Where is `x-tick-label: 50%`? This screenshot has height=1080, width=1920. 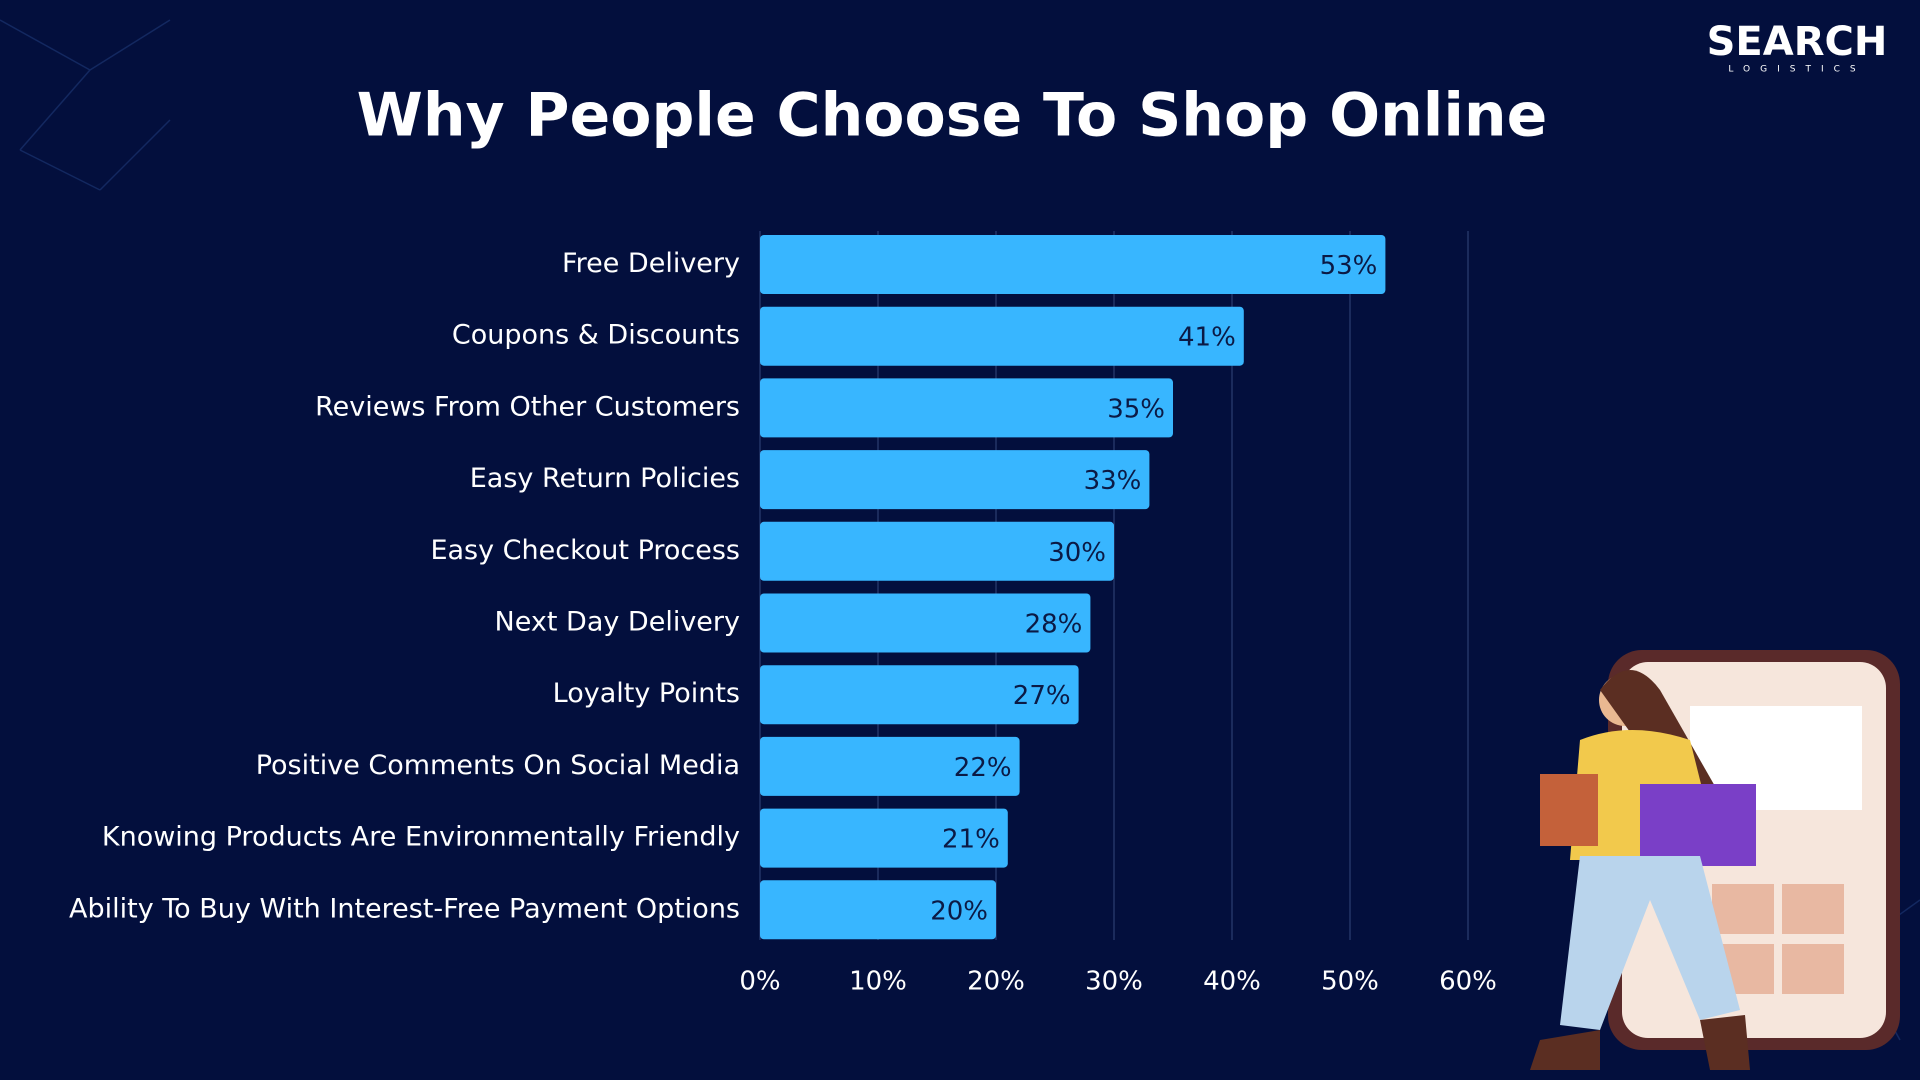 x-tick-label: 50% is located at coordinates (1350, 982).